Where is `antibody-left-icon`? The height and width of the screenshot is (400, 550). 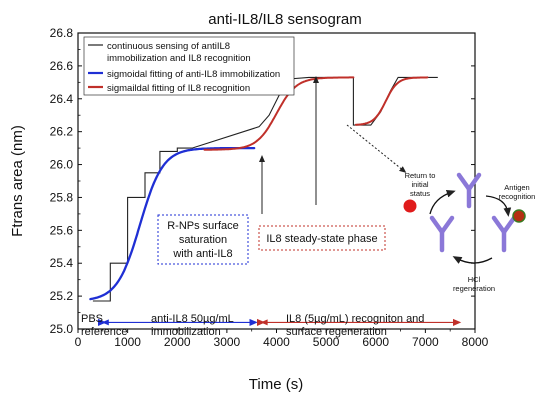 antibody-left-icon is located at coordinates (442, 234).